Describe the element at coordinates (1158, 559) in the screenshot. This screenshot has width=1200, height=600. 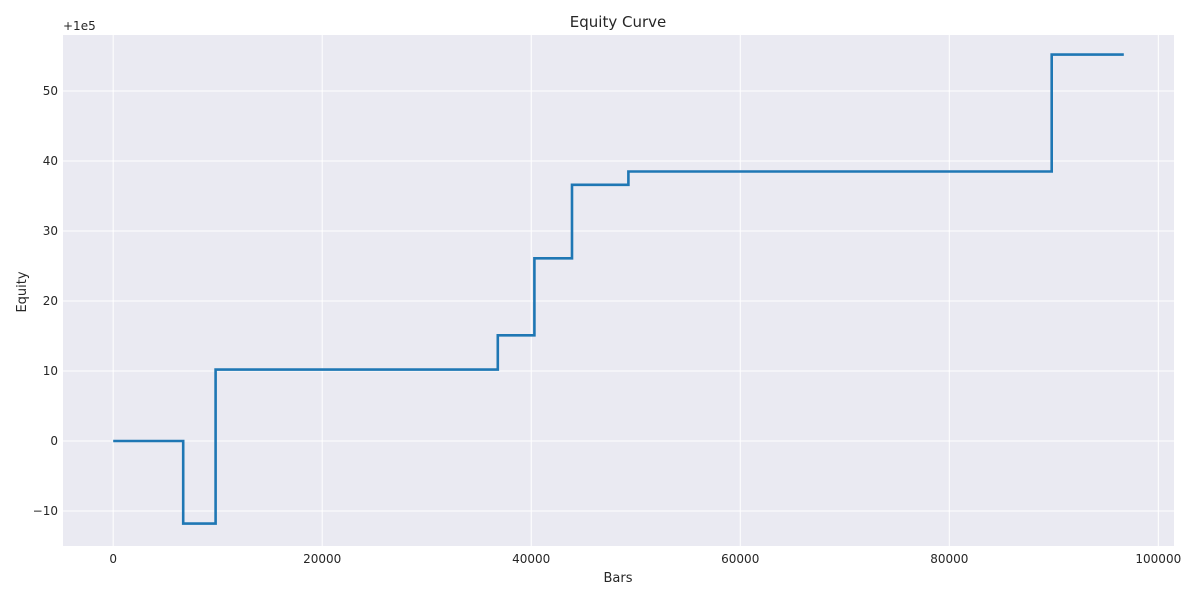
I see `x-tick-label: 100000` at that location.